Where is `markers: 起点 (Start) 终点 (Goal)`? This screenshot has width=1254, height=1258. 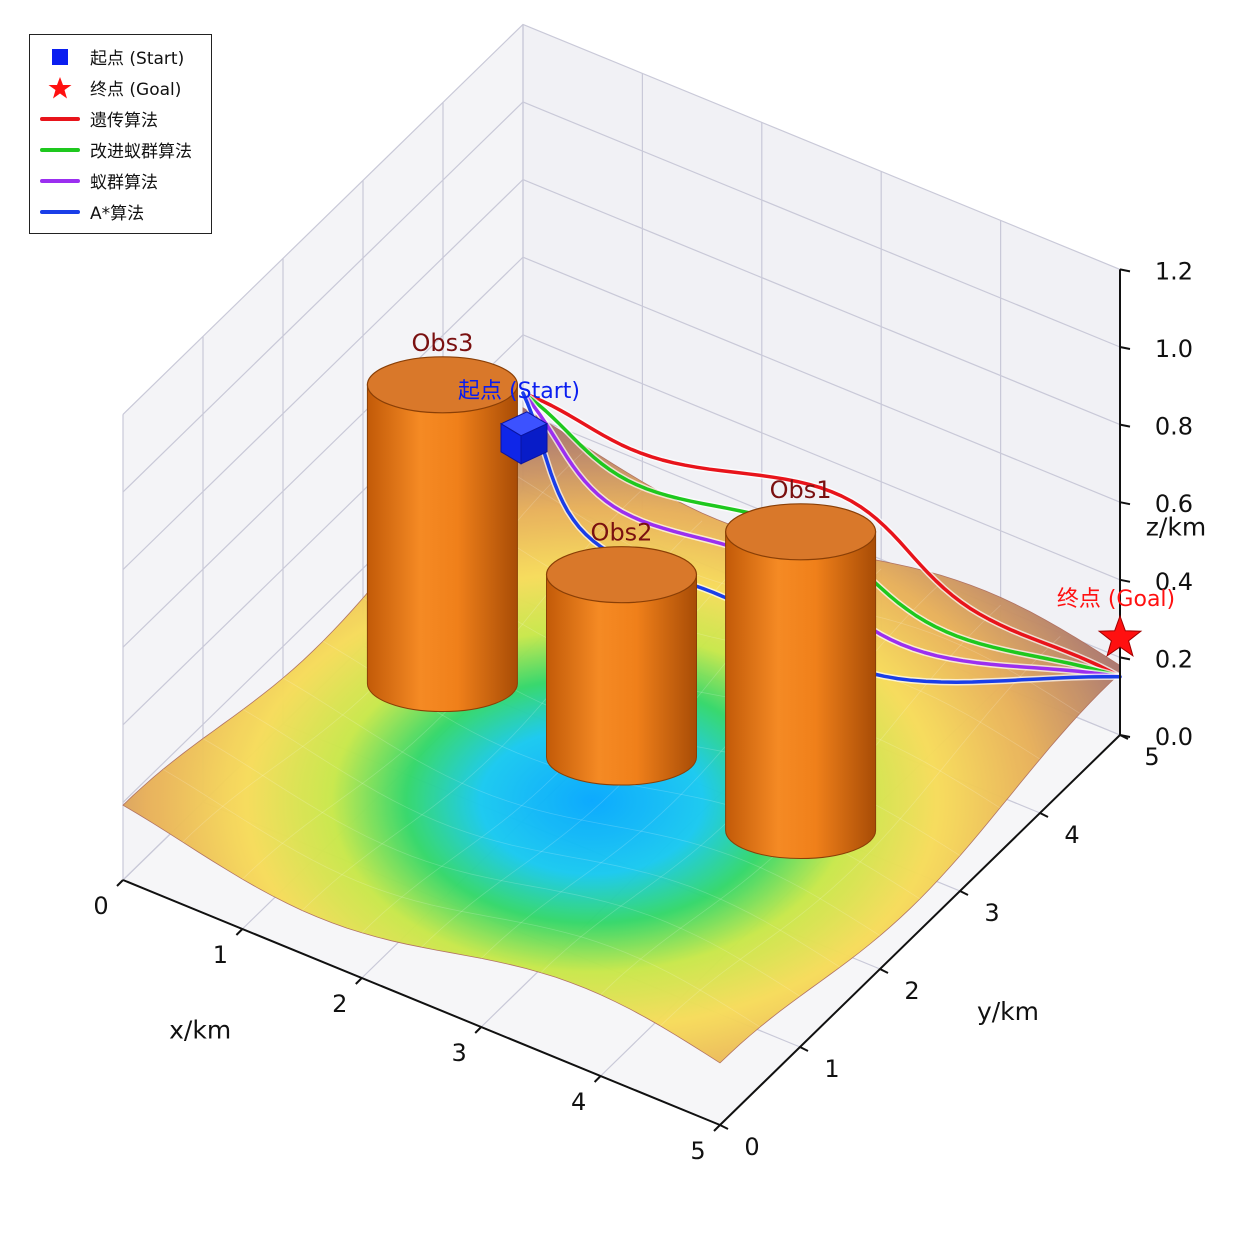 markers: 起点 (Start) 终点 (Goal) is located at coordinates (816, 518).